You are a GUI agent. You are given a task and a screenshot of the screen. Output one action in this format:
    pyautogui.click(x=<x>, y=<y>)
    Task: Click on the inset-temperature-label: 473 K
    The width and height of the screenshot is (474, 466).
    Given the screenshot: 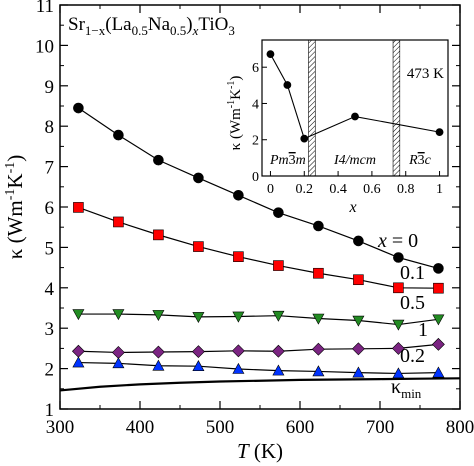 What is the action you would take?
    pyautogui.click(x=425, y=74)
    